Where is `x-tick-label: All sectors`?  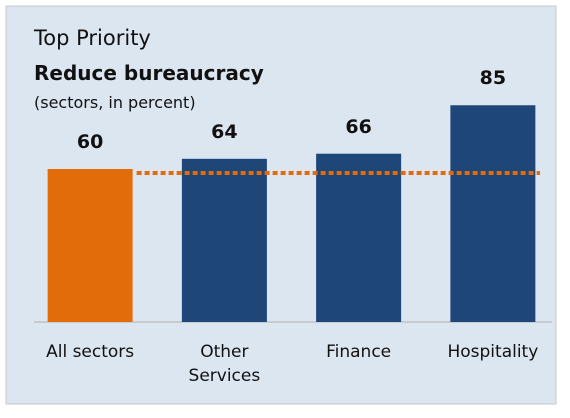 x-tick-label: All sectors is located at coordinates (90, 352).